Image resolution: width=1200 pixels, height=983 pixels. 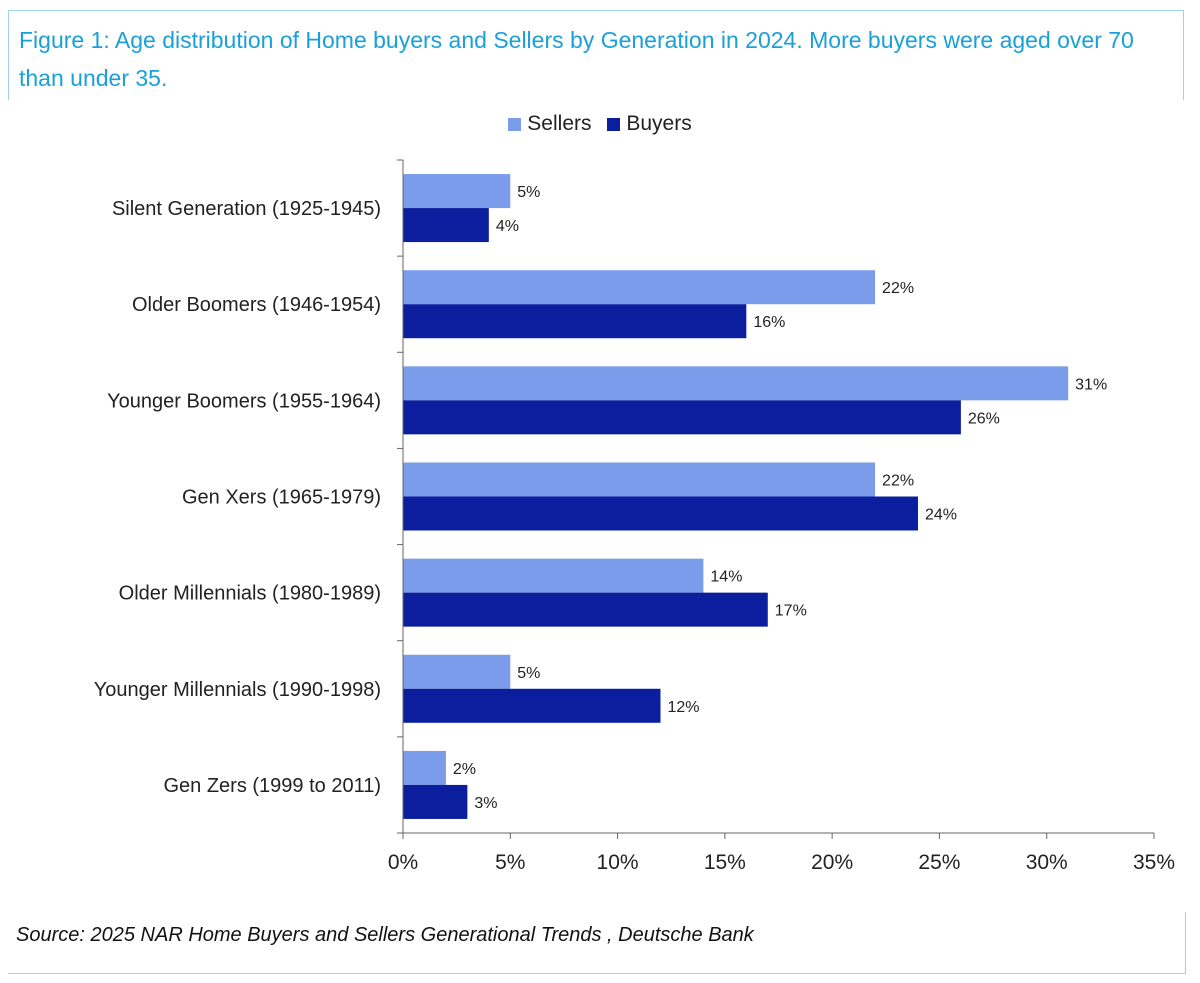 I want to click on x-tick-label: 5%, so click(x=510, y=862).